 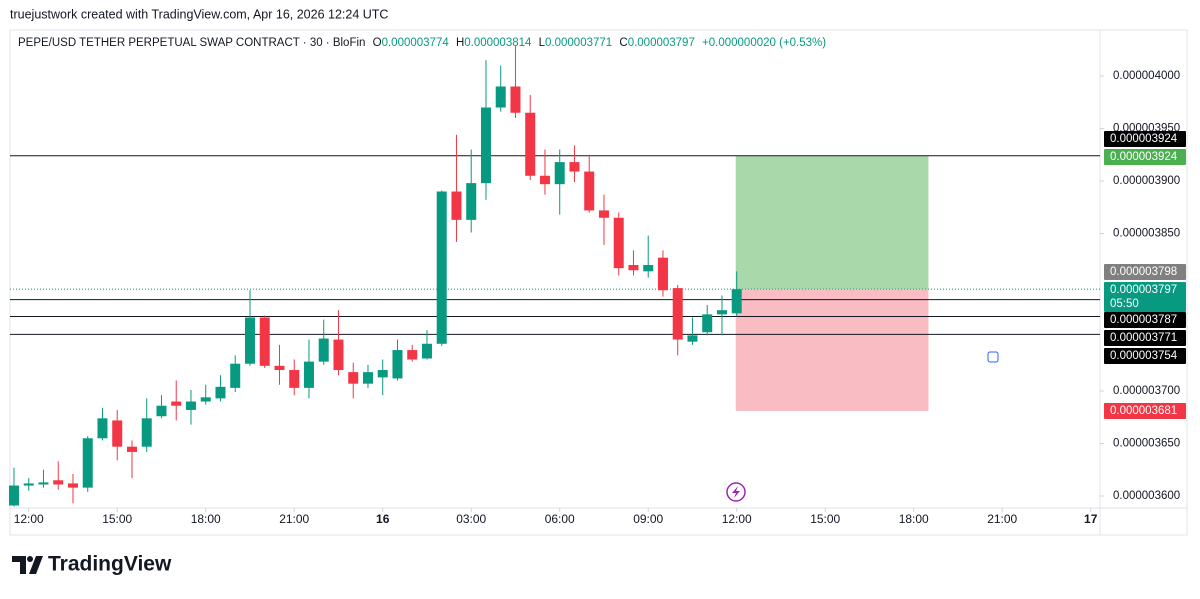 What do you see at coordinates (110, 564) in the screenshot?
I see `footer-brand: TradingView` at bounding box center [110, 564].